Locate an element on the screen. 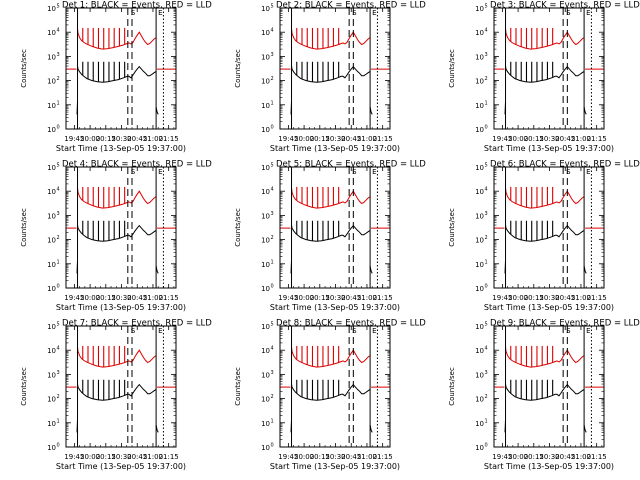 The image size is (640, 480). panel-title: Det 5: BLACK = Events, RED = LLD is located at coordinates (351, 165).